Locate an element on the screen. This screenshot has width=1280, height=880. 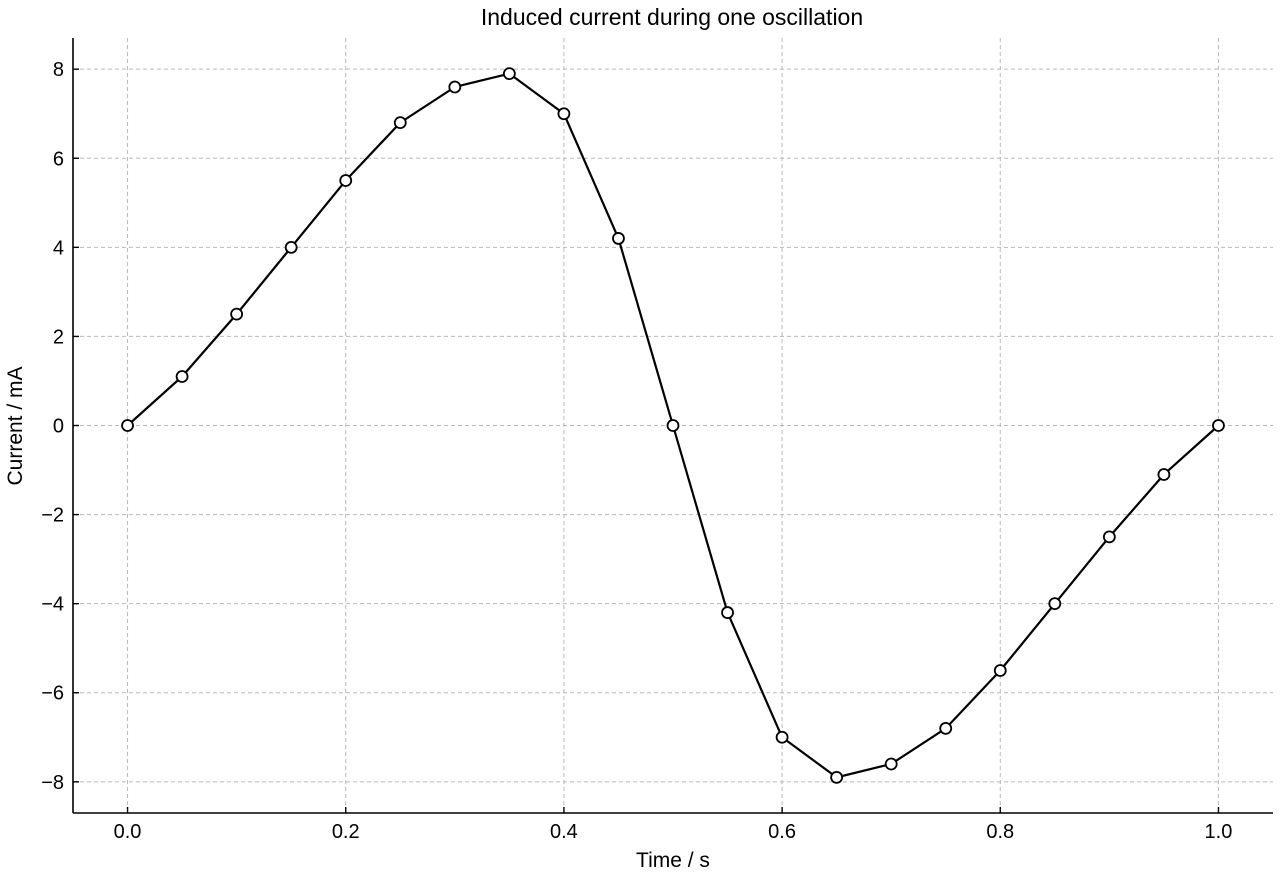
x-tick-label-5: 1.0 is located at coordinates (1219, 832).